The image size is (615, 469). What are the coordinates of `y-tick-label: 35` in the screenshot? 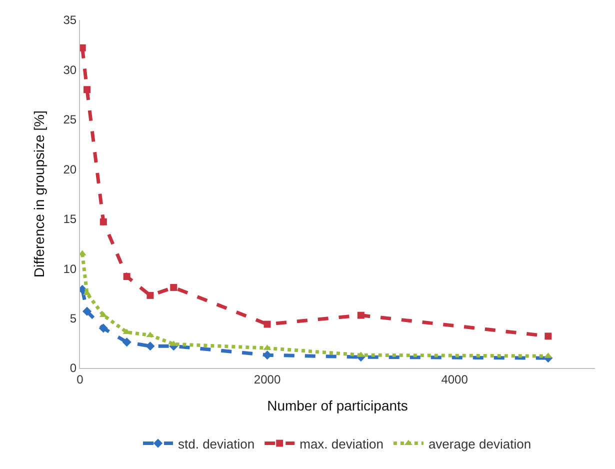 It's located at (70, 20).